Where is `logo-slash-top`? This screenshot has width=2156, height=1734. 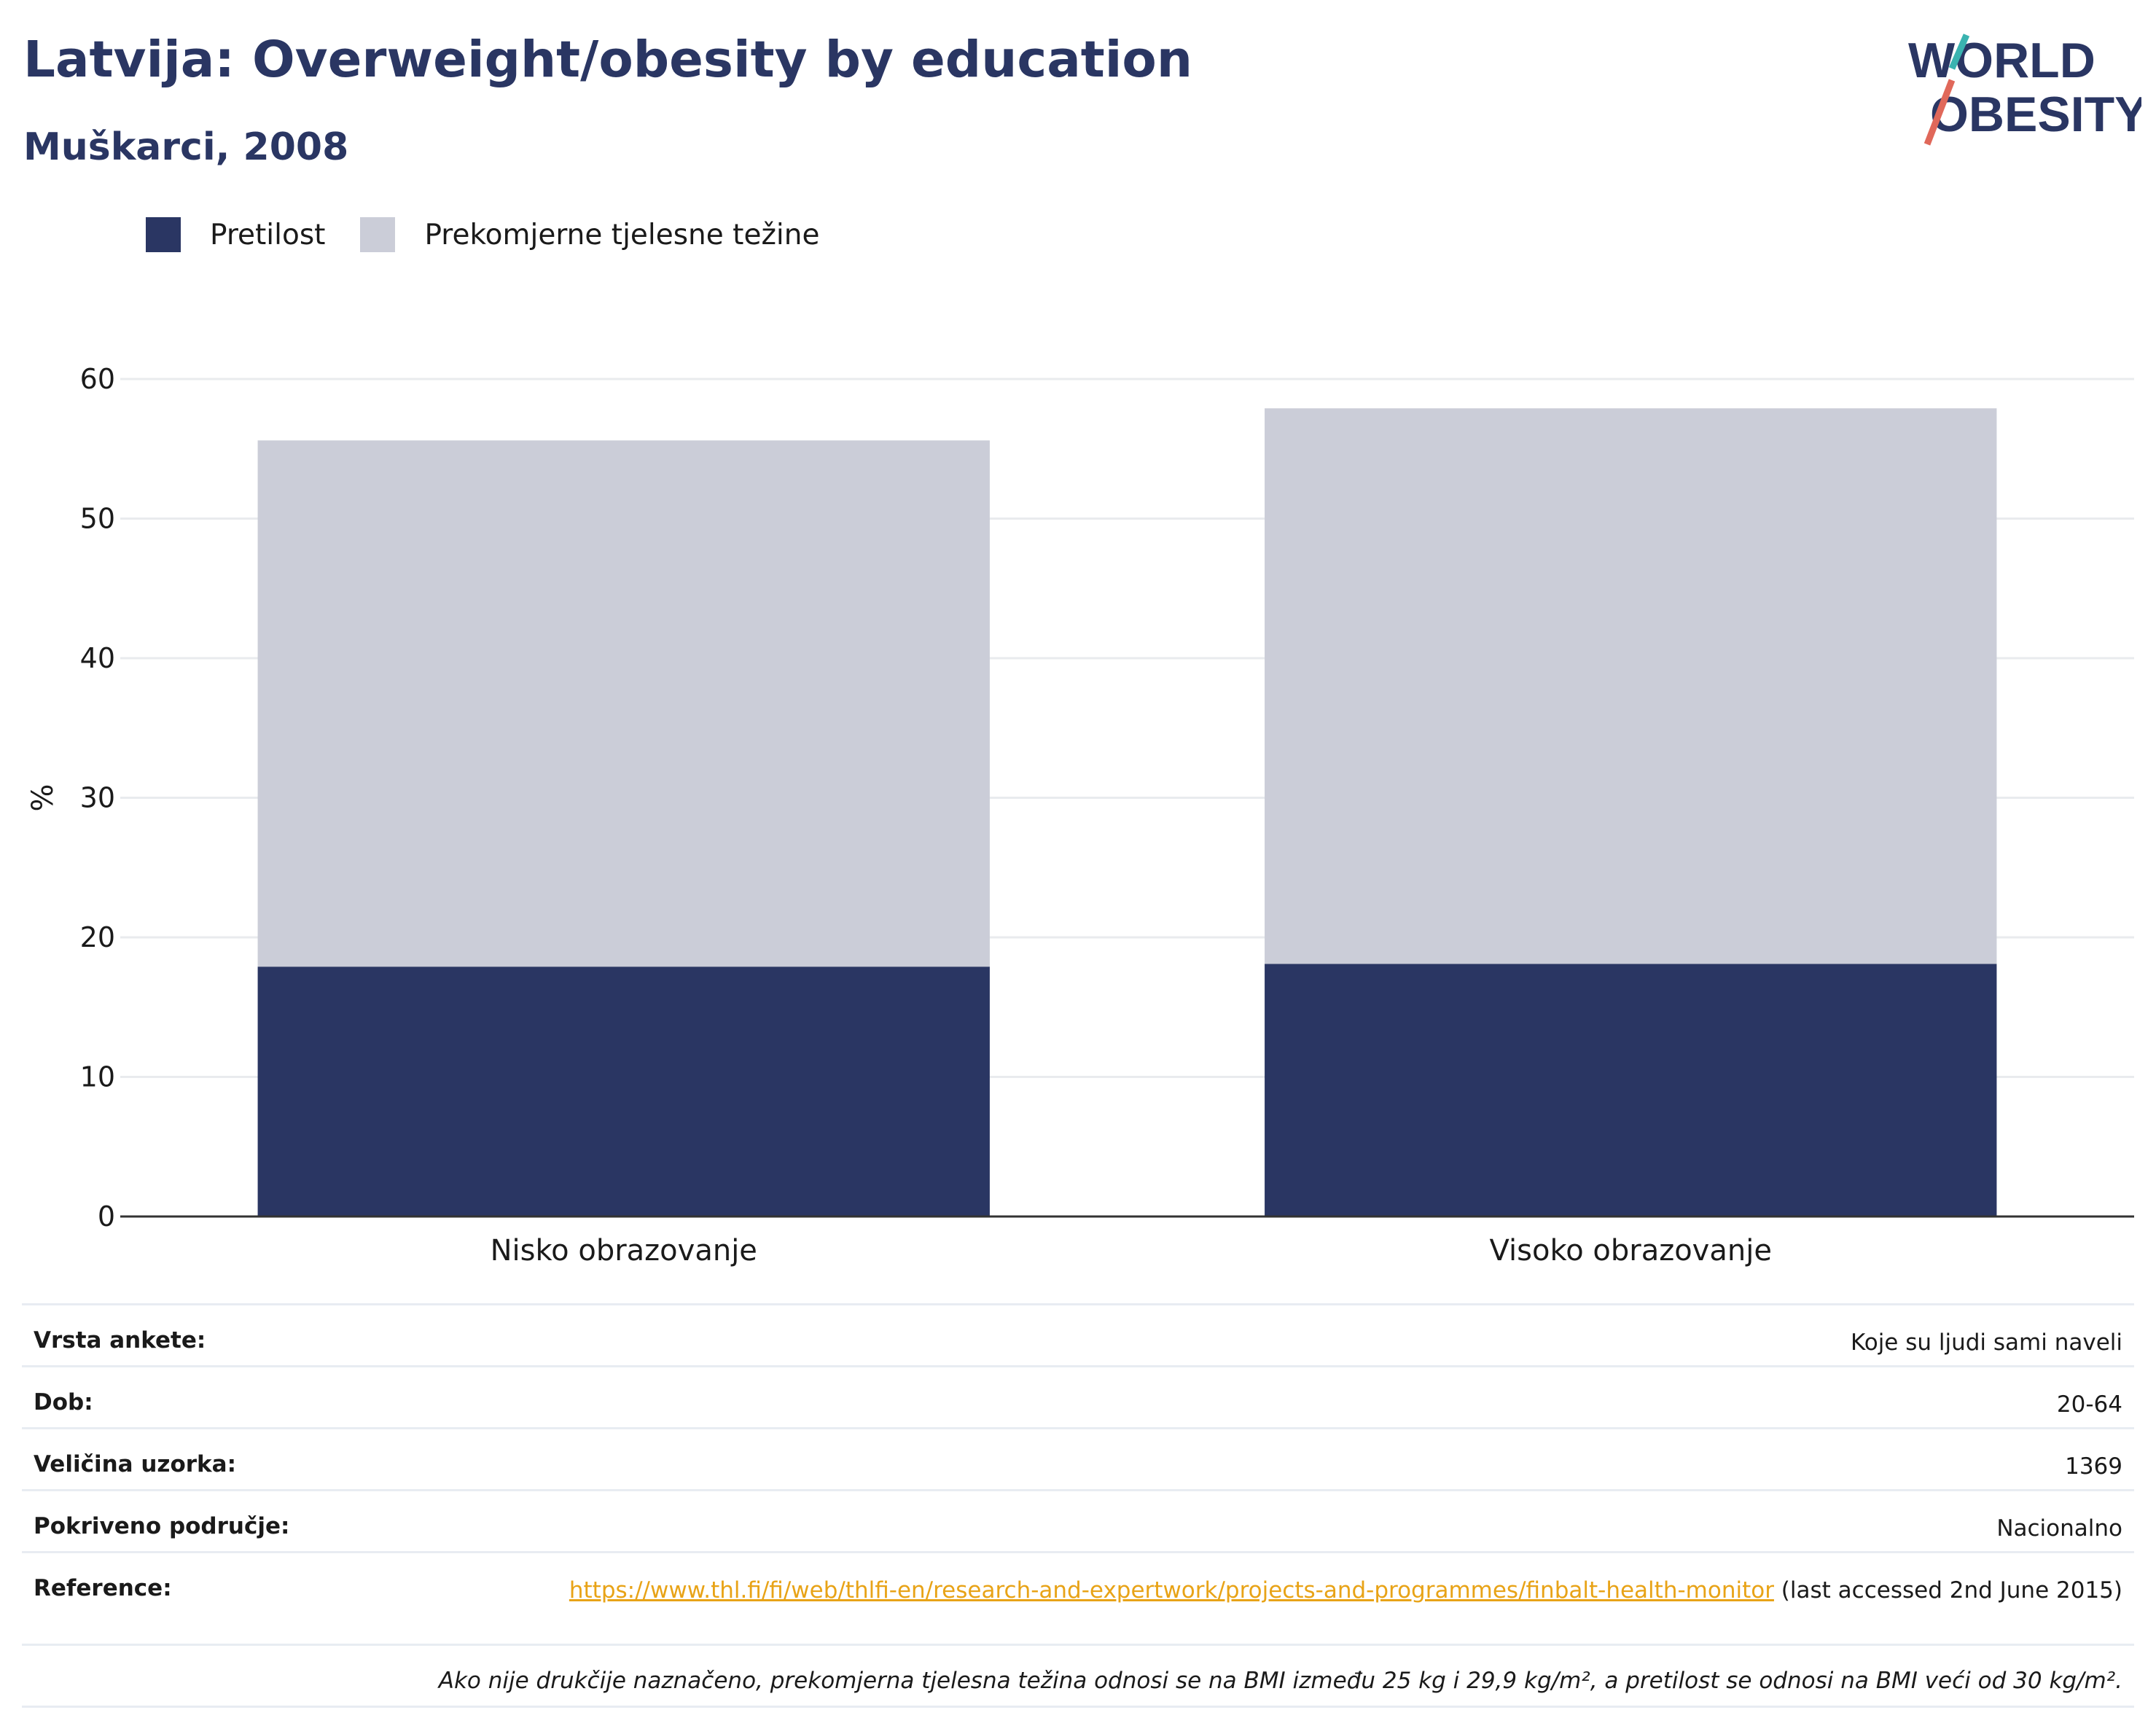
logo-slash-top is located at coordinates (1959, 52).